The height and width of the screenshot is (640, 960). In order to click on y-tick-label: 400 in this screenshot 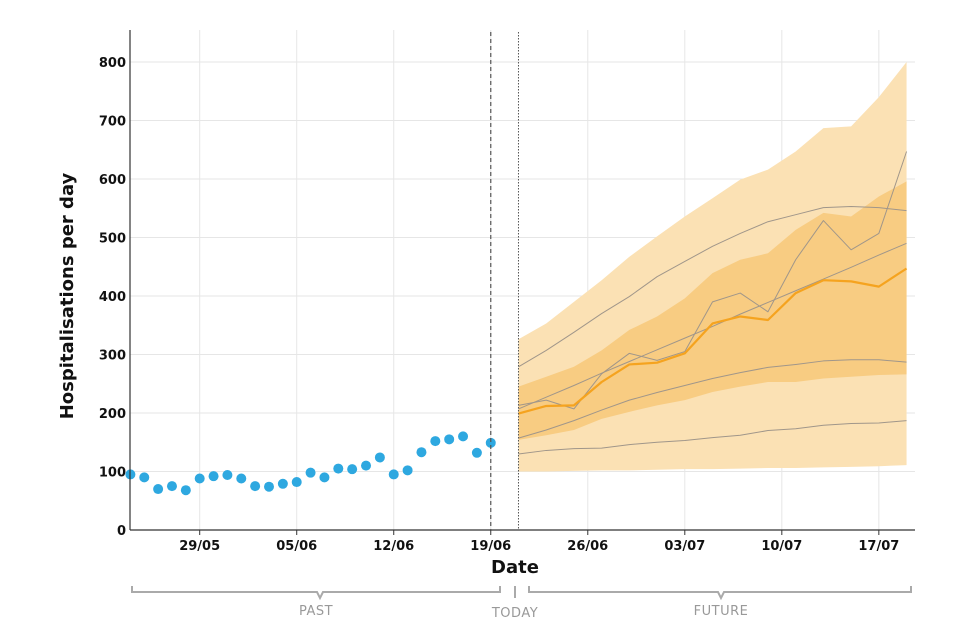, I will do `click(112, 297)`.